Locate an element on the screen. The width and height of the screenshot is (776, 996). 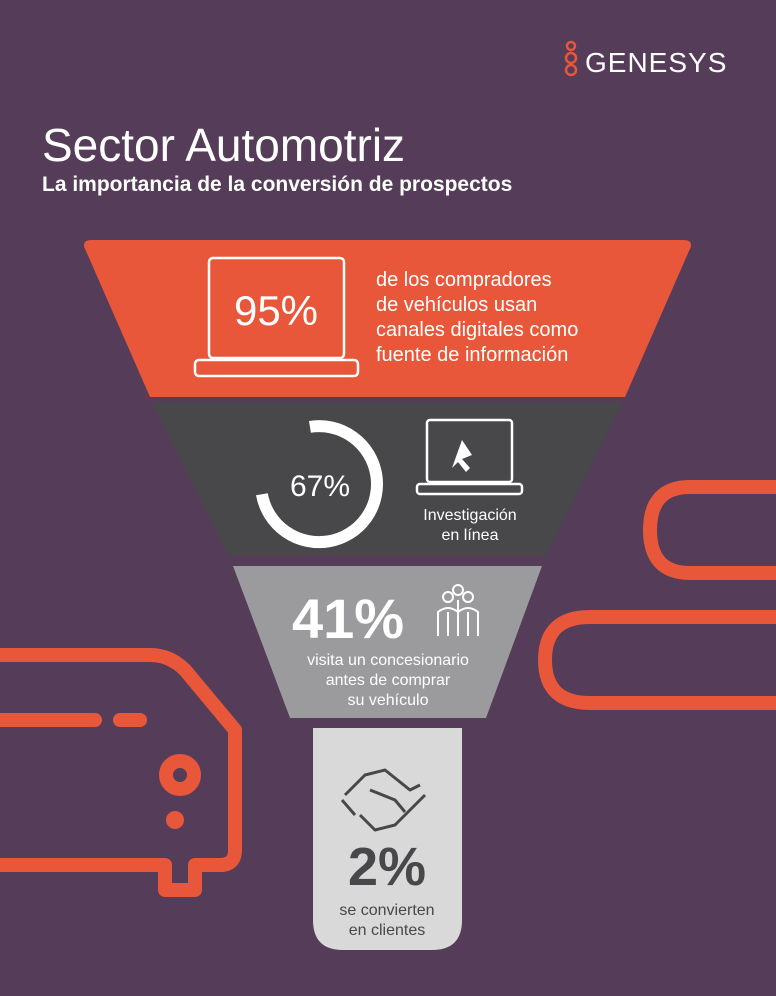
car-outline is located at coordinates (121, 772).